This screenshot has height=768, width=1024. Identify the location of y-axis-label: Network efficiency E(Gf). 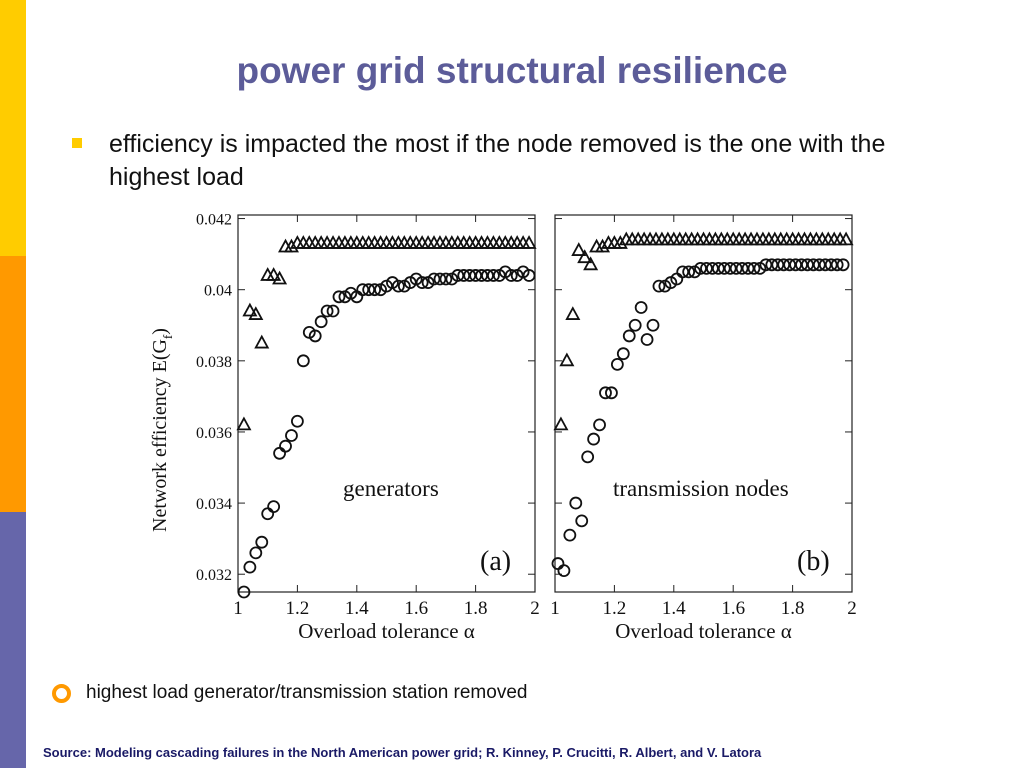
(162, 430).